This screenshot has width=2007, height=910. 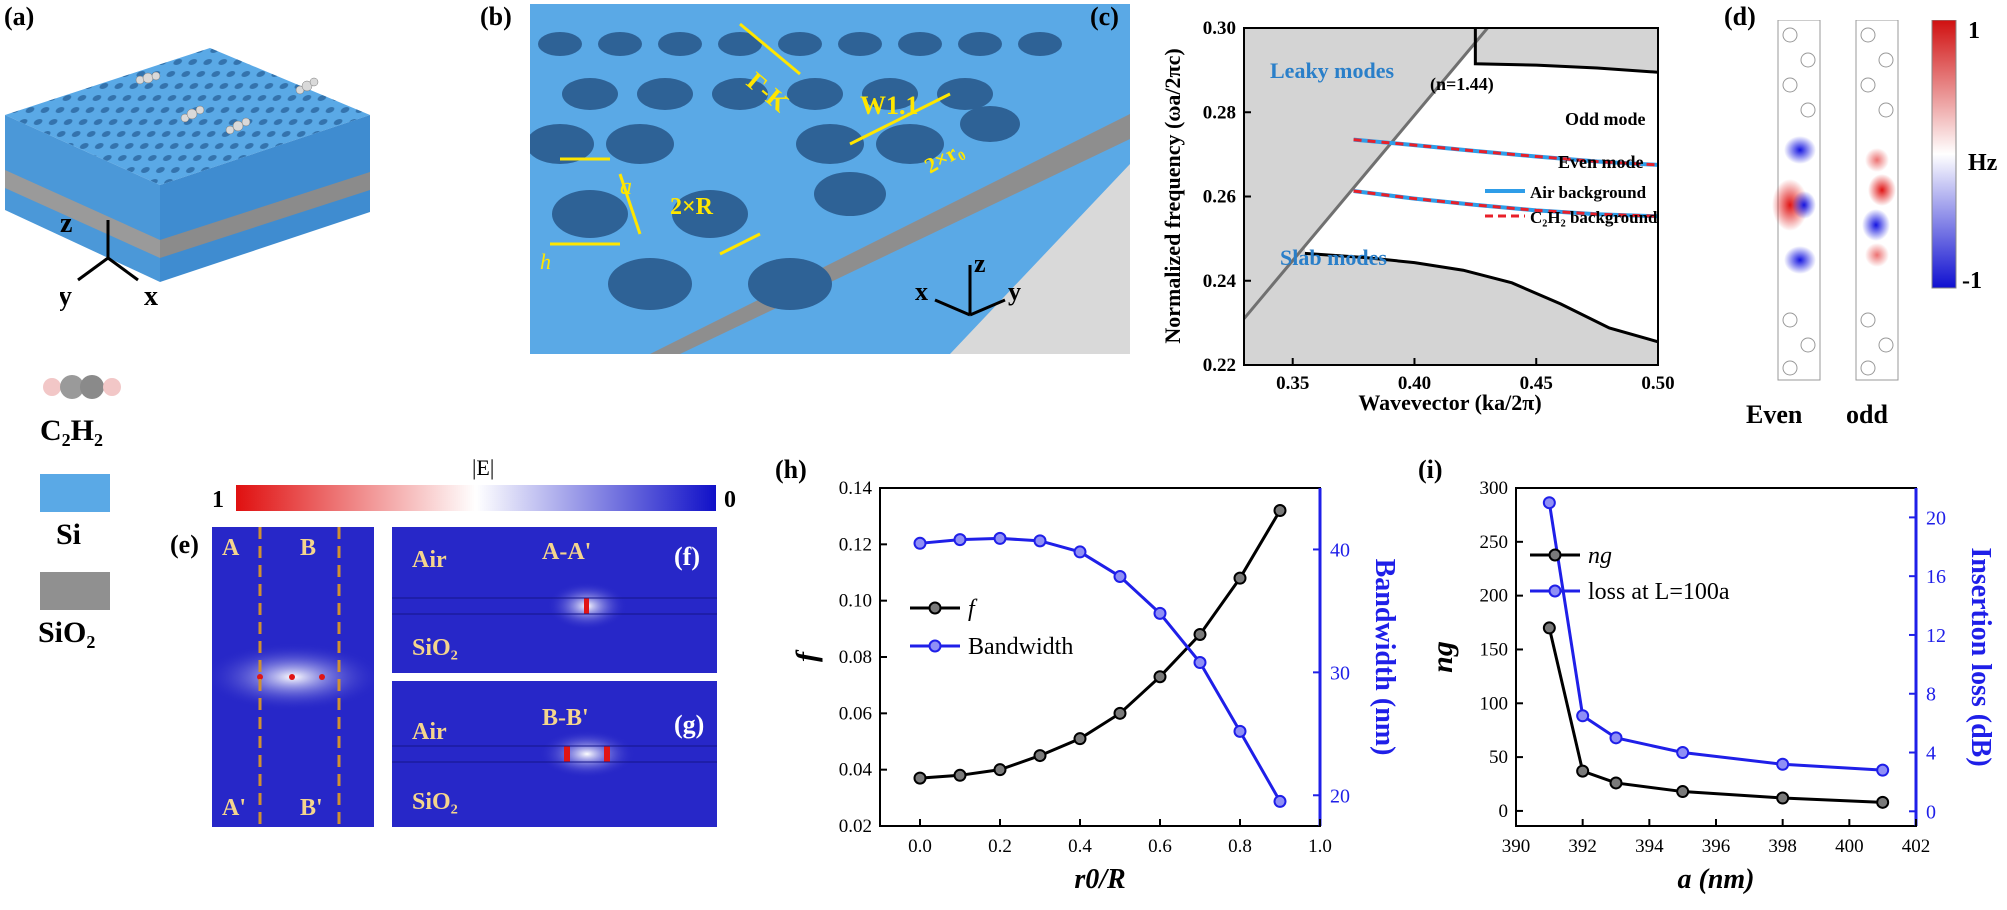 What do you see at coordinates (1516, 846) in the screenshot?
I see `xtick-label: 390` at bounding box center [1516, 846].